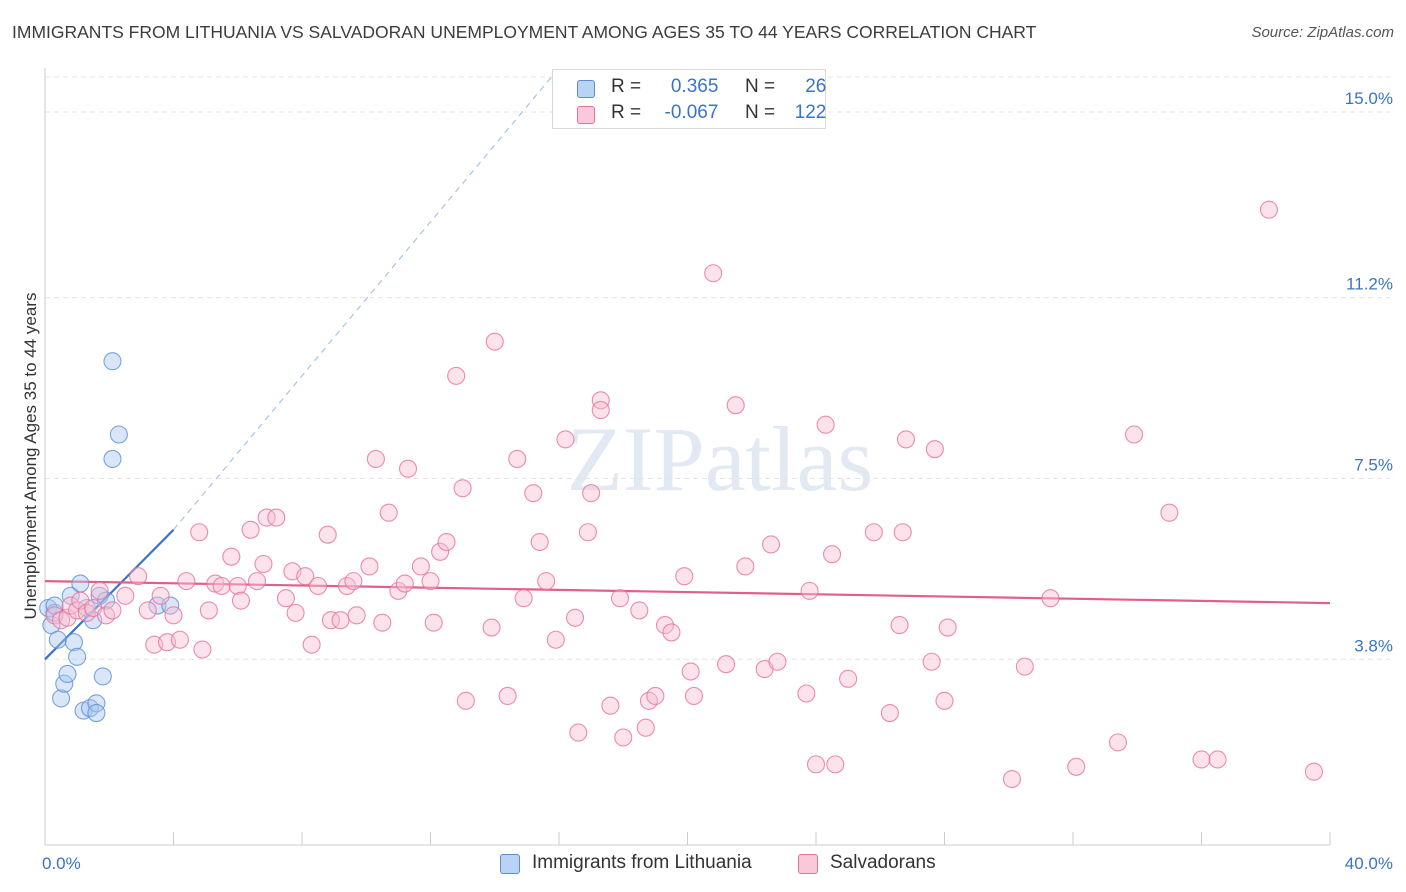  Describe the element at coordinates (694, 86) in the screenshot. I see `legend-r-value: 0.365` at that location.